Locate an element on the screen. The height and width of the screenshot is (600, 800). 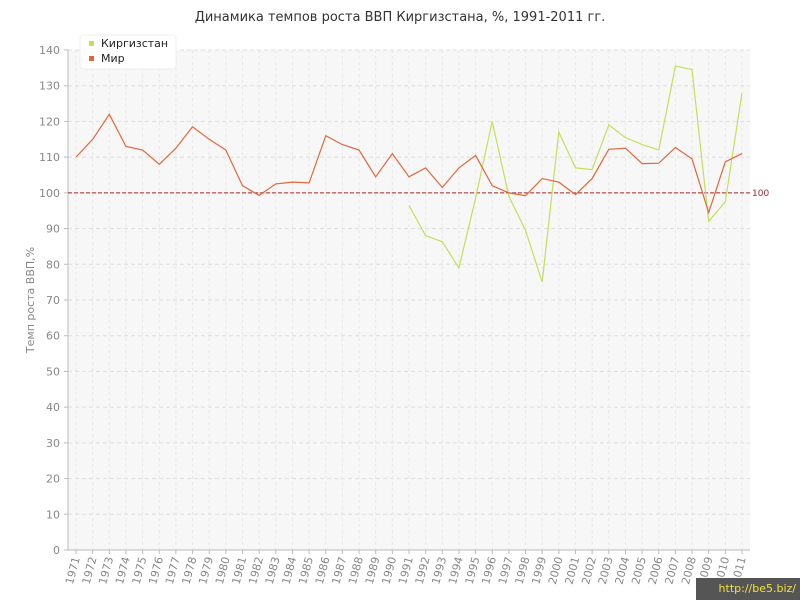
y-tick-label: 0 is located at coordinates (56, 550).